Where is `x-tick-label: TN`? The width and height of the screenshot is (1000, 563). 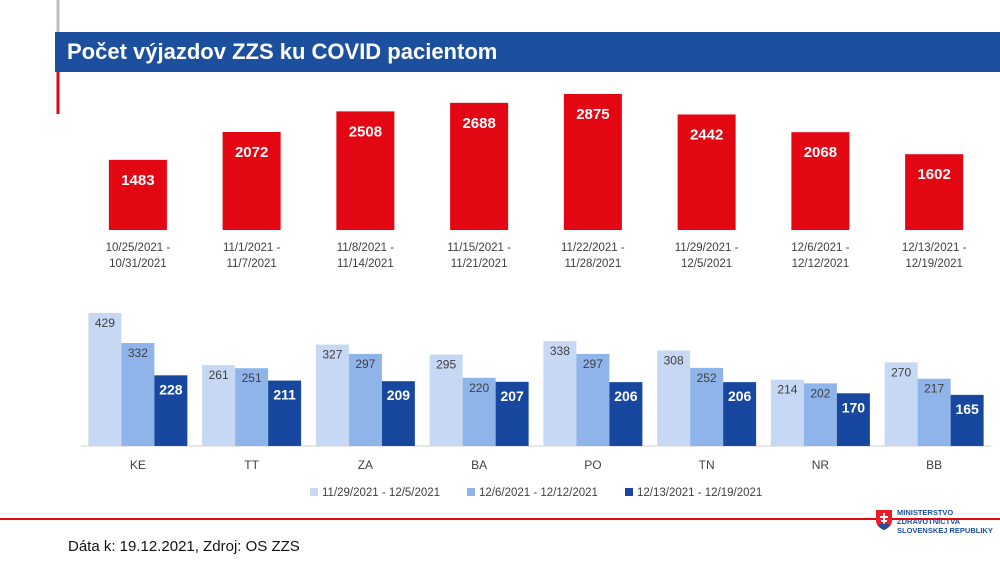 x-tick-label: TN is located at coordinates (707, 465).